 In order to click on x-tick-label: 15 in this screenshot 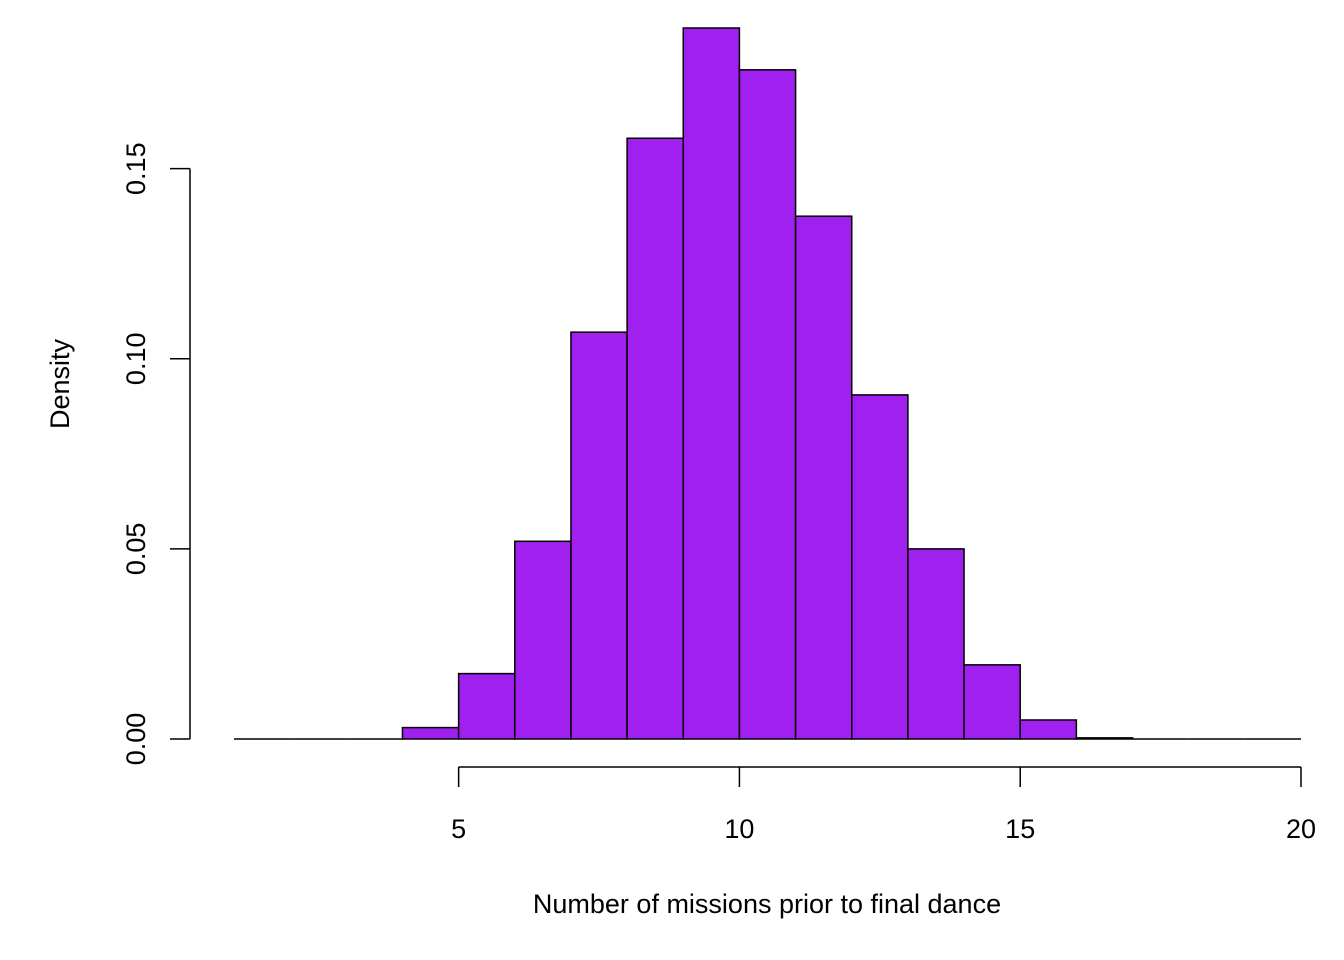, I will do `click(1020, 829)`.